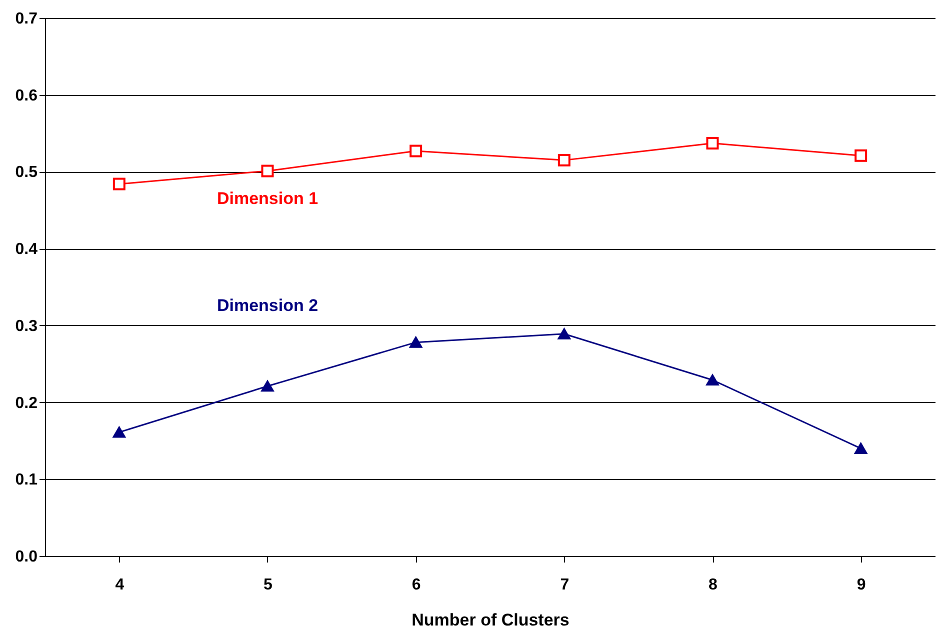 The height and width of the screenshot is (636, 942). Describe the element at coordinates (26, 249) in the screenshot. I see `y-tick-label: 0.4` at that location.